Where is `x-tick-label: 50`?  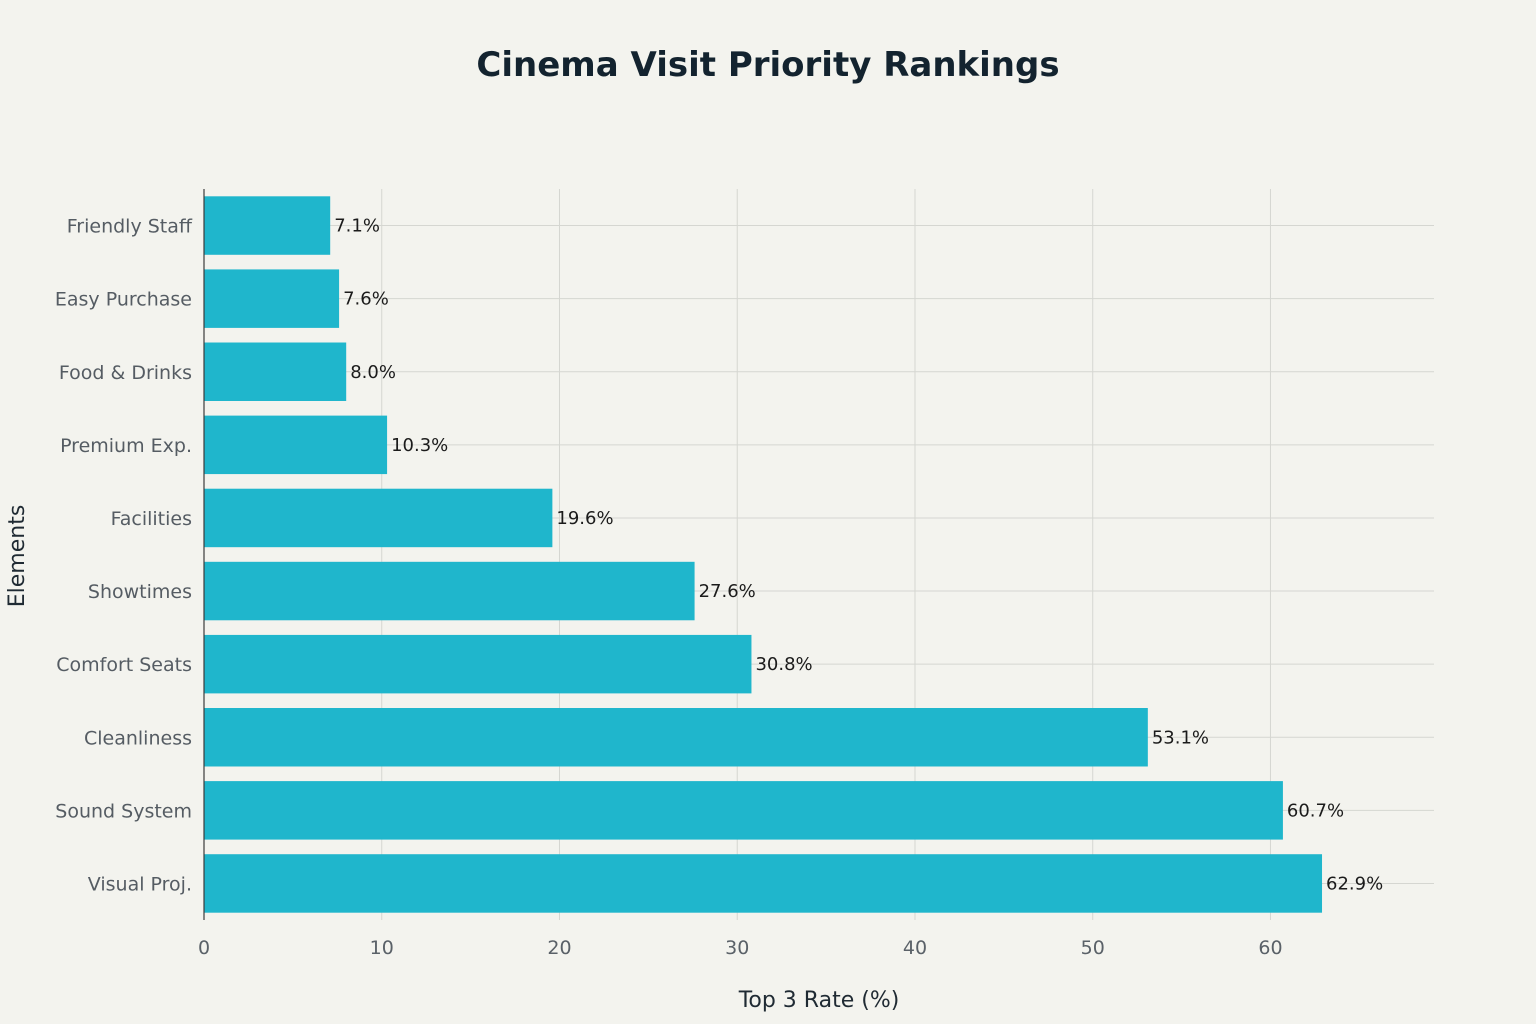
x-tick-label: 50 is located at coordinates (1093, 948).